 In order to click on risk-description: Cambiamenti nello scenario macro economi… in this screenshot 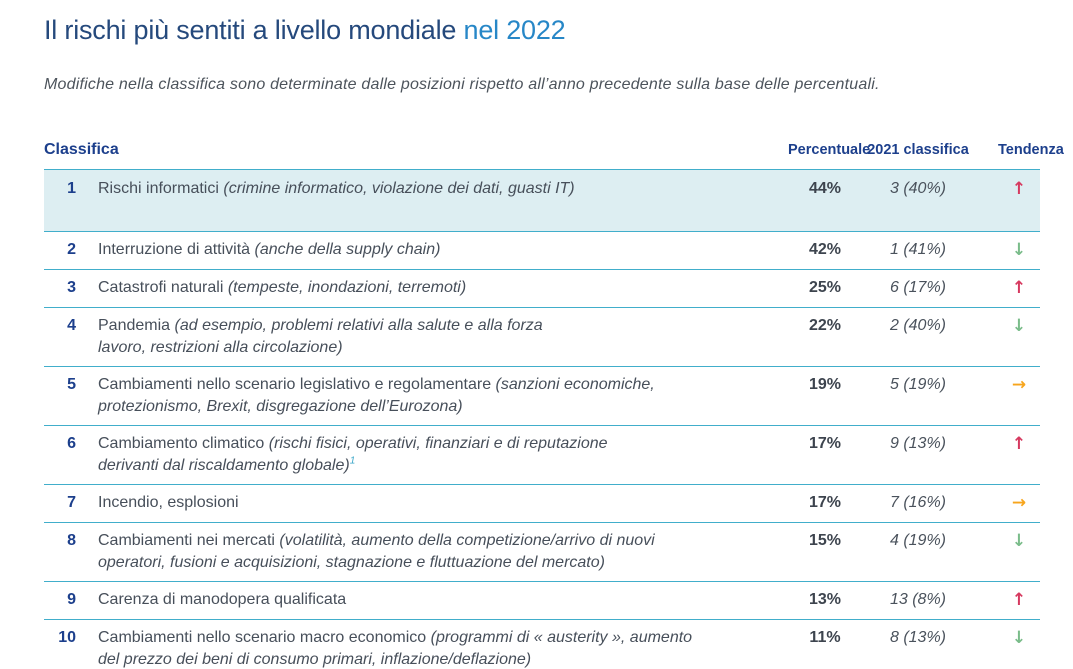, I will do `click(443, 648)`.